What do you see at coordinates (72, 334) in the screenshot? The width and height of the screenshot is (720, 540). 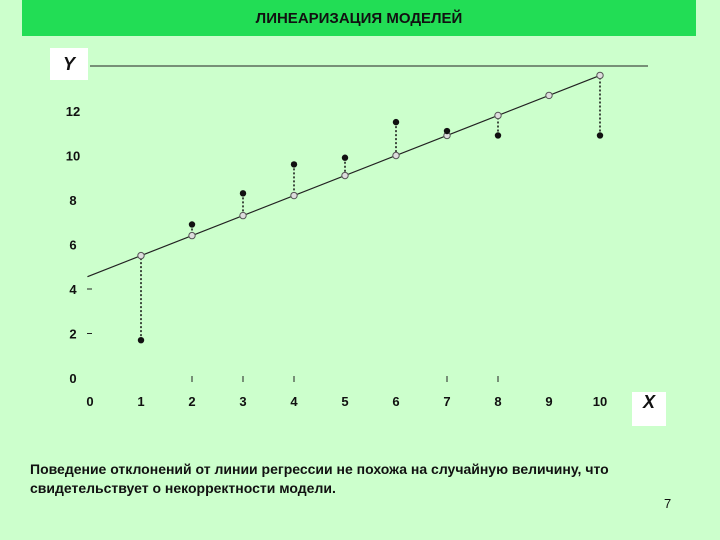 I see `y-tick-label-2: 2` at bounding box center [72, 334].